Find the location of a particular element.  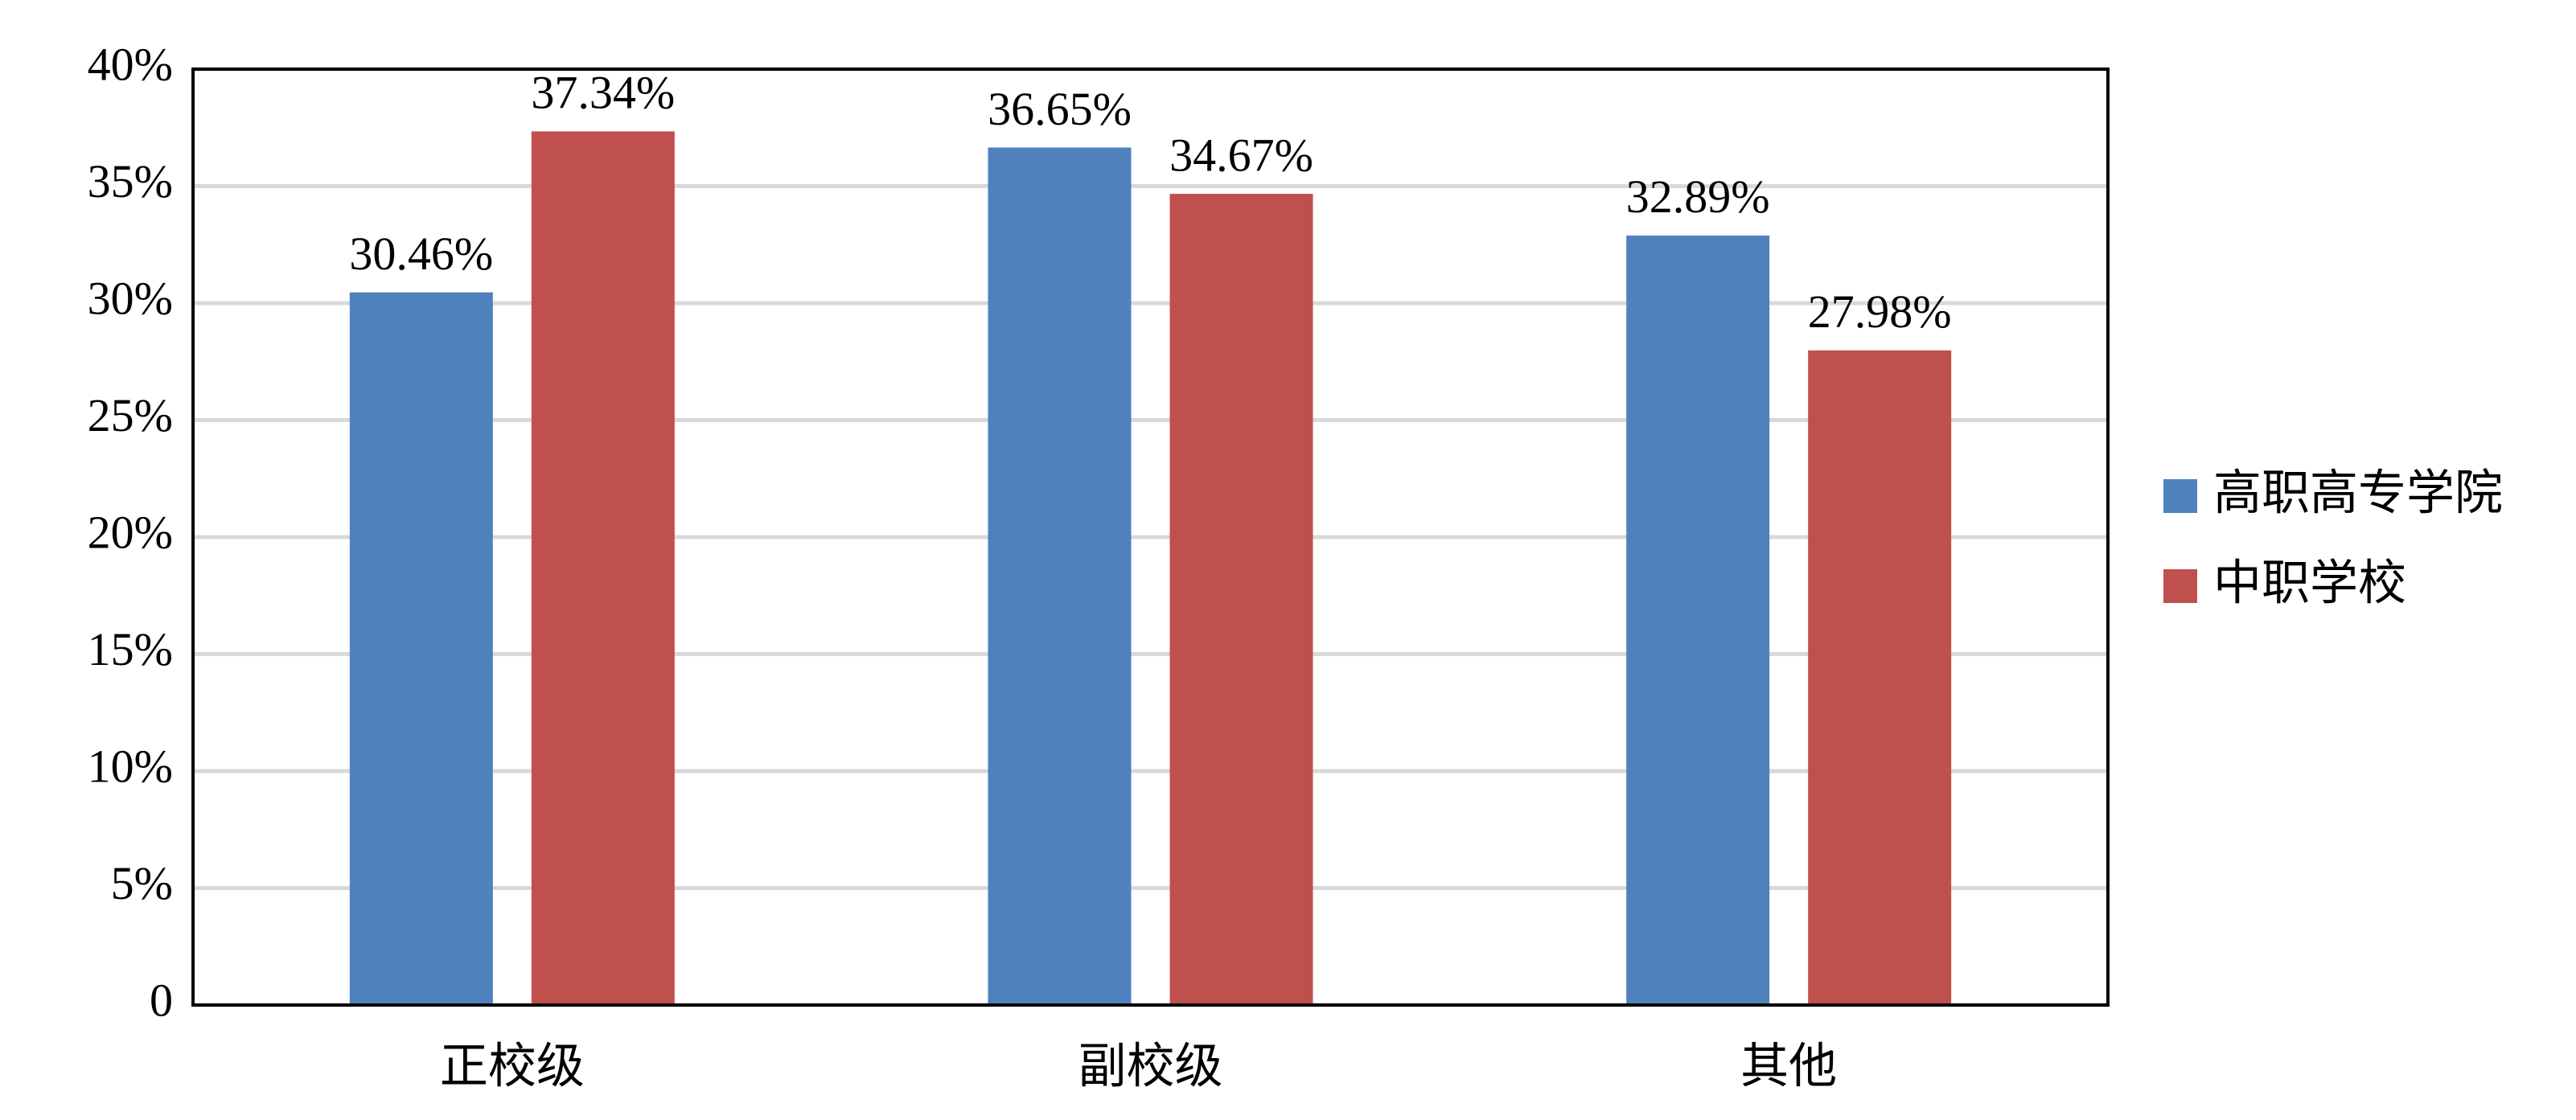

value-label: 36.65% is located at coordinates (1060, 109).